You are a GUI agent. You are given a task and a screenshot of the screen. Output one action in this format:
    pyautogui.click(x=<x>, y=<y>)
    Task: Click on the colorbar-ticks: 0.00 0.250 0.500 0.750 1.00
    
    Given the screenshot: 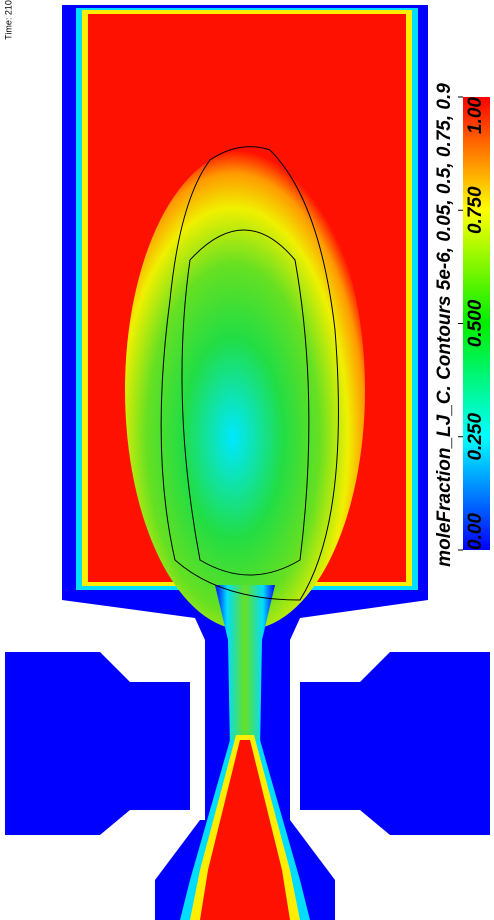 What is the action you would take?
    pyautogui.click(x=472, y=323)
    